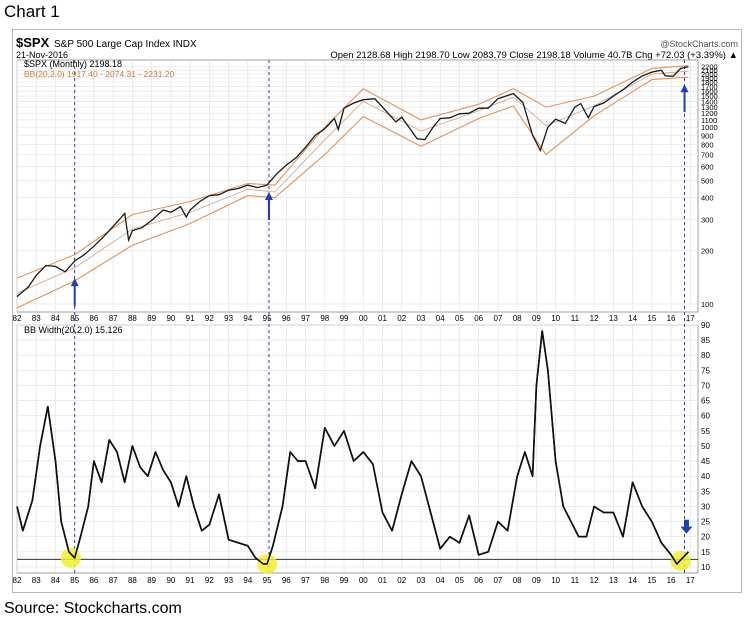  I want to click on price-y-tick-label: 1700, so click(709, 86).